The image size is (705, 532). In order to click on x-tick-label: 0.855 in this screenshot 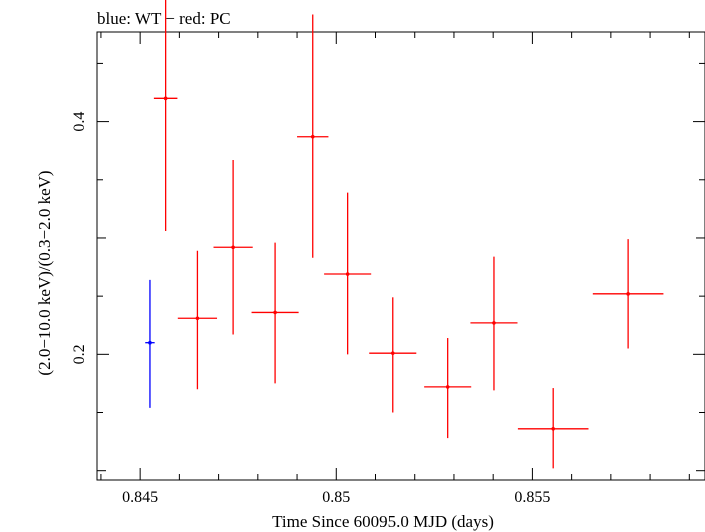, I will do `click(532, 497)`.